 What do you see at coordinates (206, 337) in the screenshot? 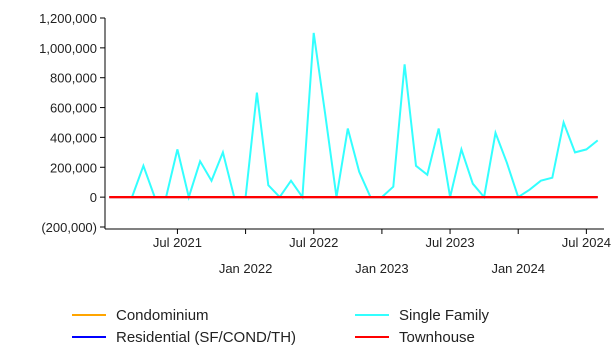
I see `legend-label: Residential (SF/COND/TH)` at bounding box center [206, 337].